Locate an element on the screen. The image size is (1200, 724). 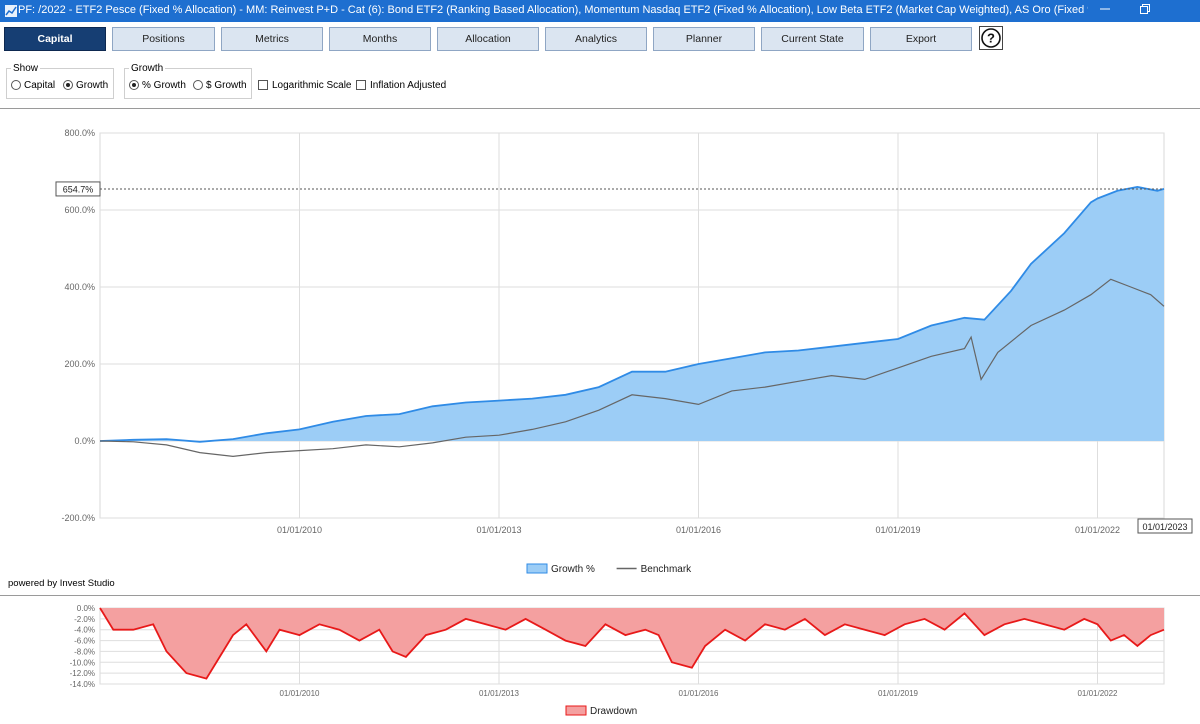
tab-allocation: Allocation is located at coordinates (488, 39).